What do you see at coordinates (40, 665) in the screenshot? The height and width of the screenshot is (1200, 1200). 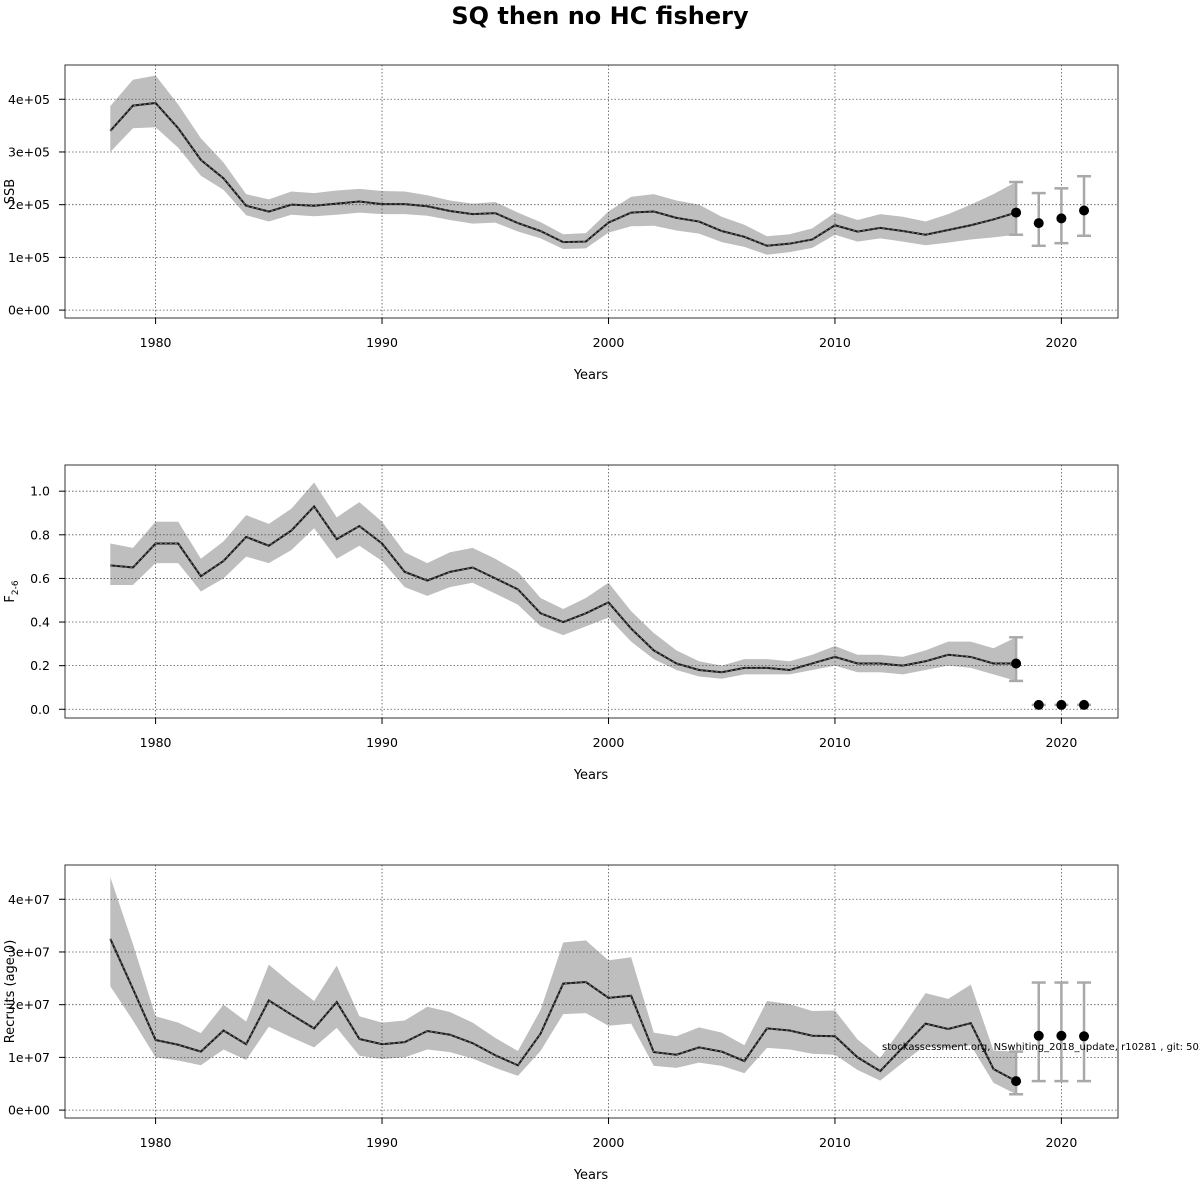 I see `f-y-tick-label: 0.2` at bounding box center [40, 665].